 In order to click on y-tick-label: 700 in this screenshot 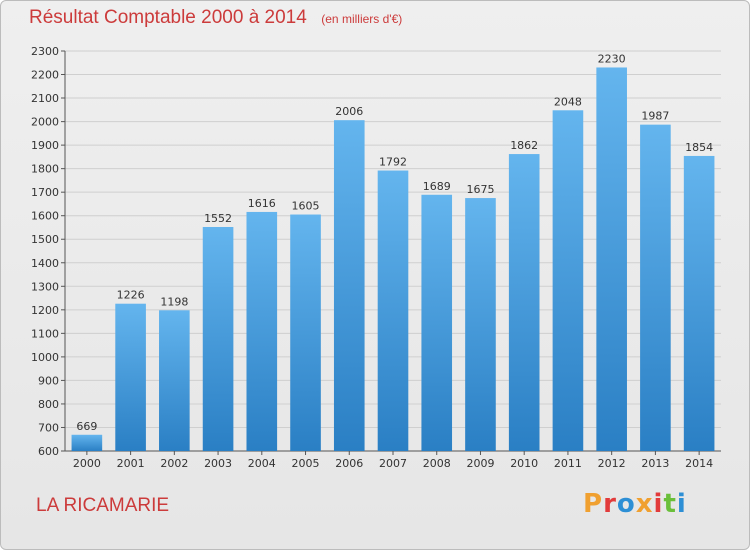, I will do `click(48, 427)`.